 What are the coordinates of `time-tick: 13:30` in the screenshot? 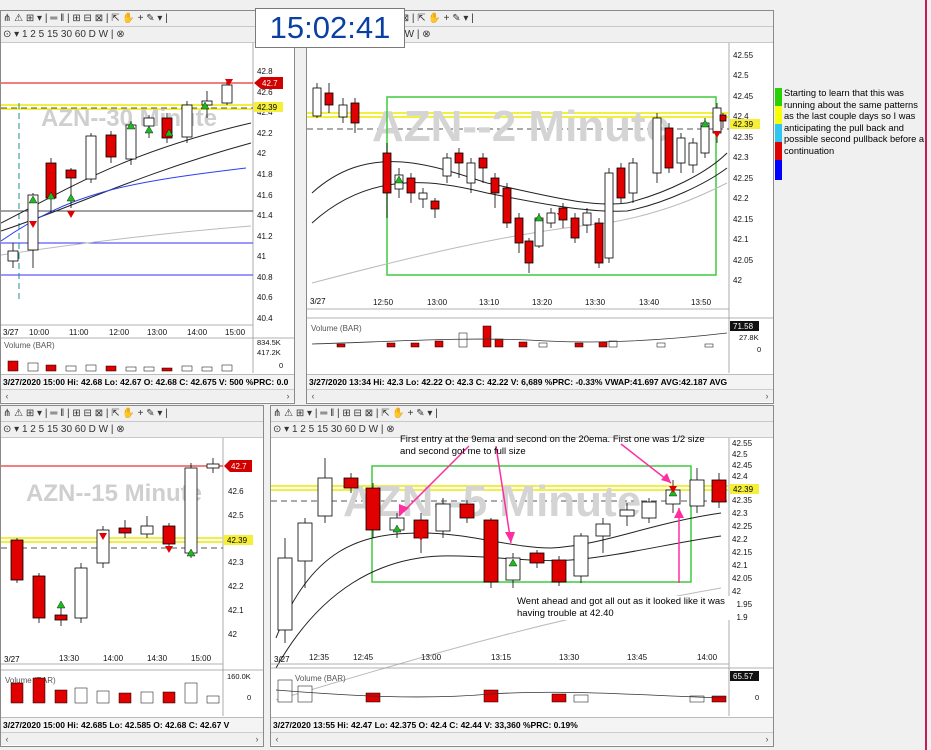 It's located at (569, 657).